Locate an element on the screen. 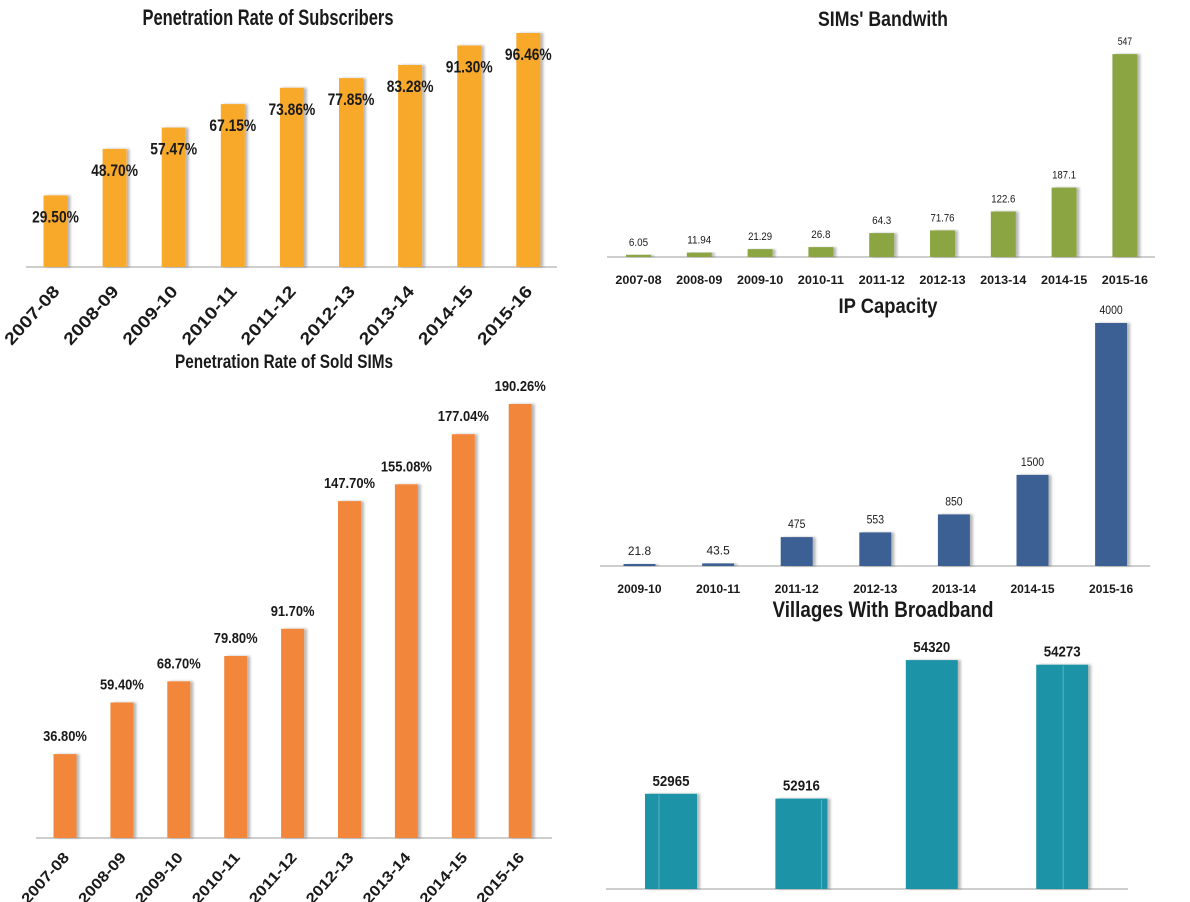 The image size is (1190, 902). subscribers-data-label: 48.70% is located at coordinates (114, 170).